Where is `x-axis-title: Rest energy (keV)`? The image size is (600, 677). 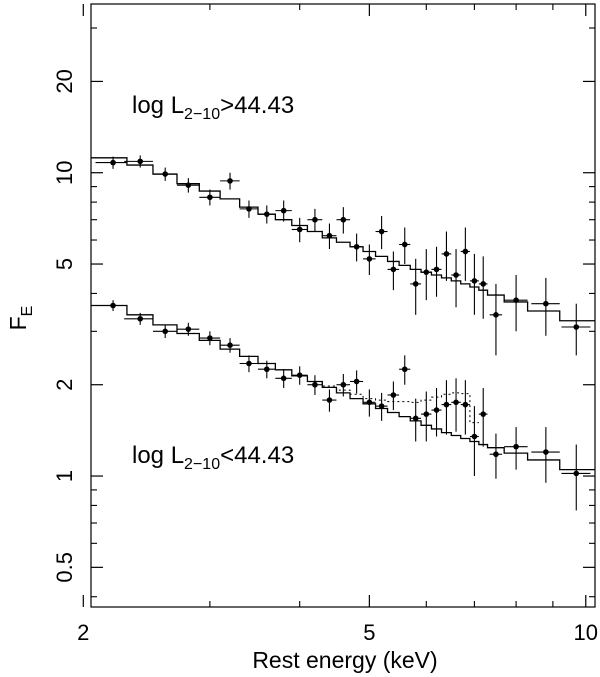
x-axis-title: Rest energy (keV) is located at coordinates (344, 660).